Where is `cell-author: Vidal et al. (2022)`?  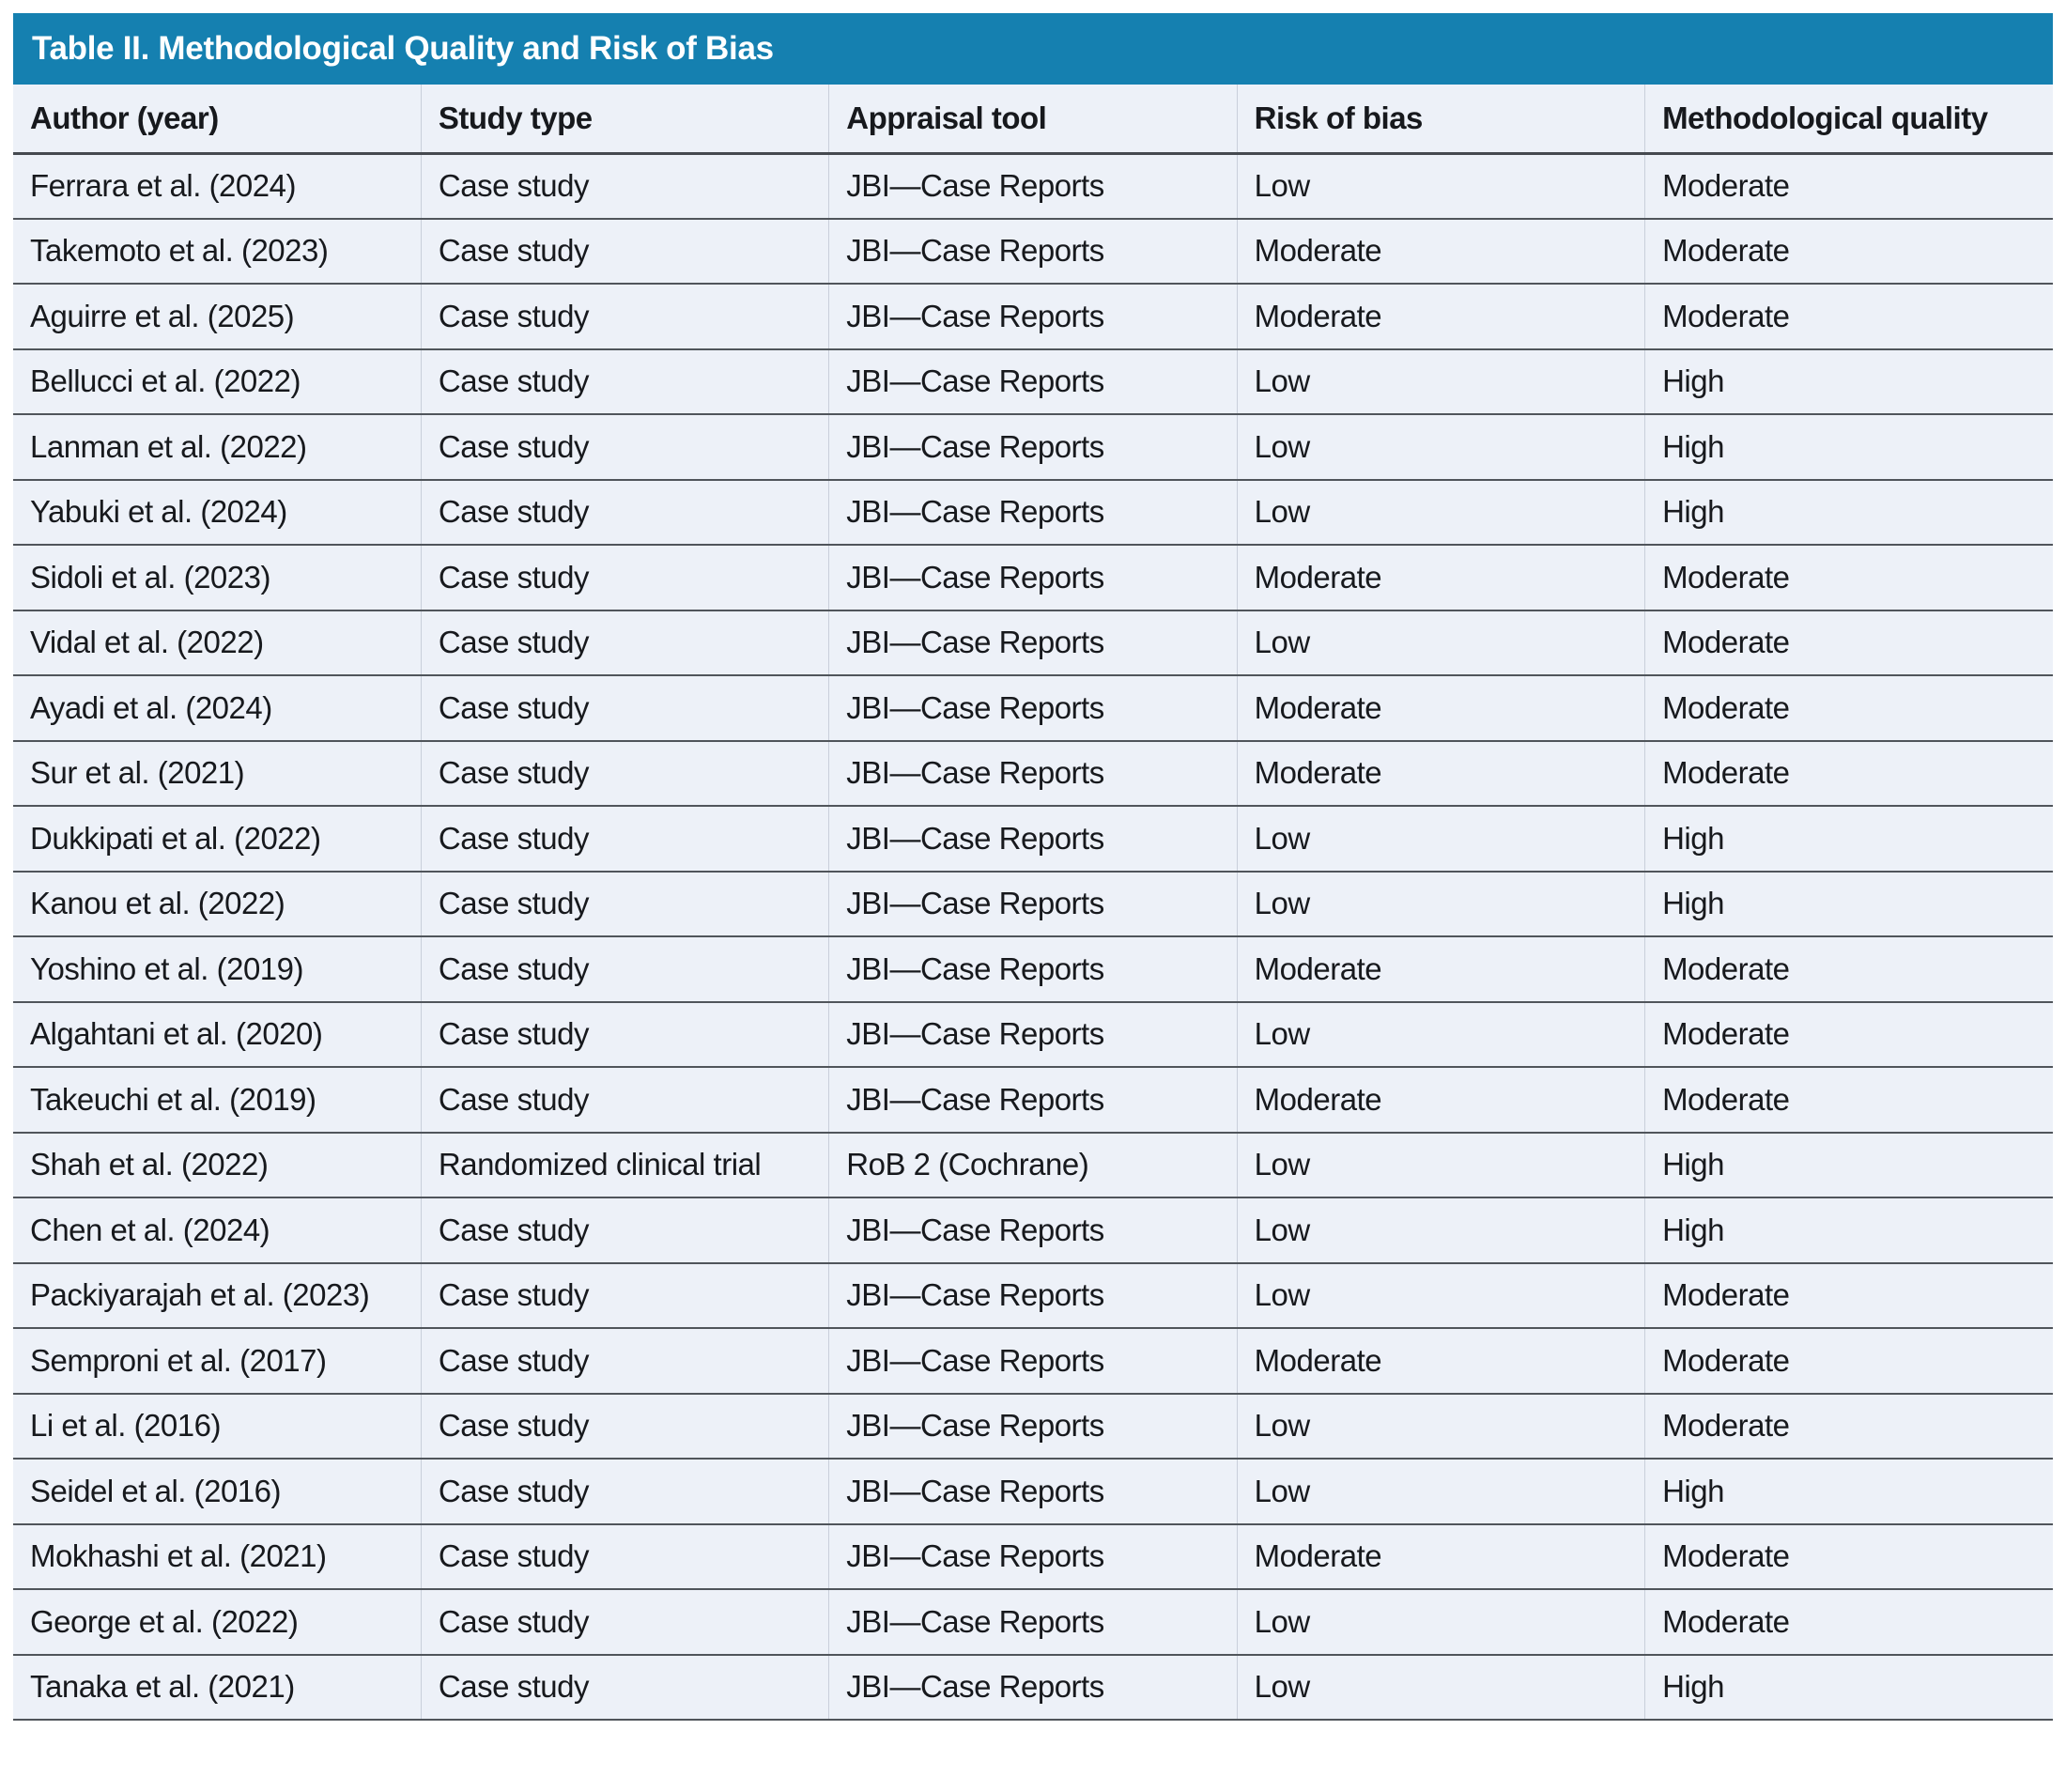 cell-author: Vidal et al. (2022) is located at coordinates (217, 642).